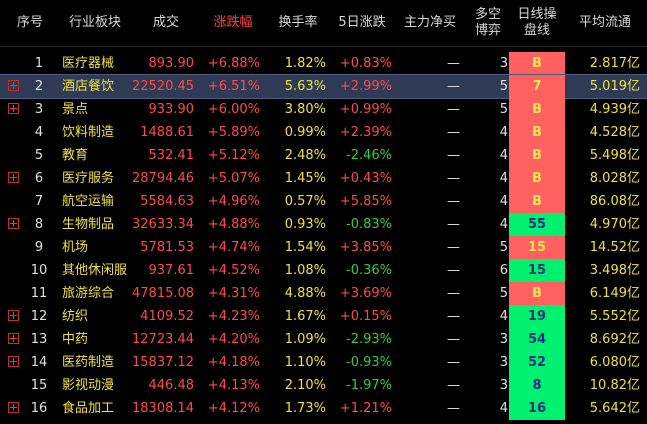  What do you see at coordinates (95, 270) in the screenshot?
I see `industry-name: 其他休闲服` at bounding box center [95, 270].